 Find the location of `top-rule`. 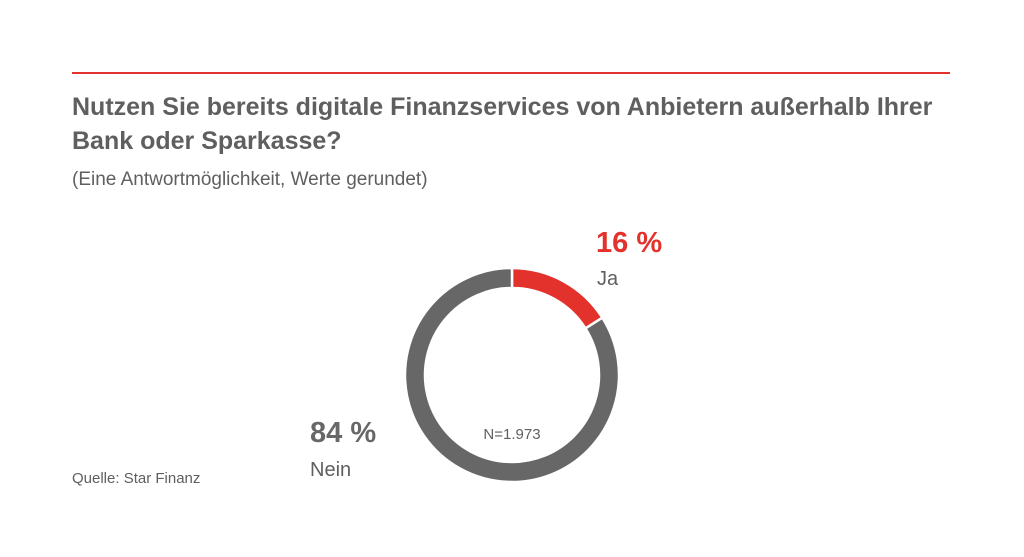

top-rule is located at coordinates (511, 73).